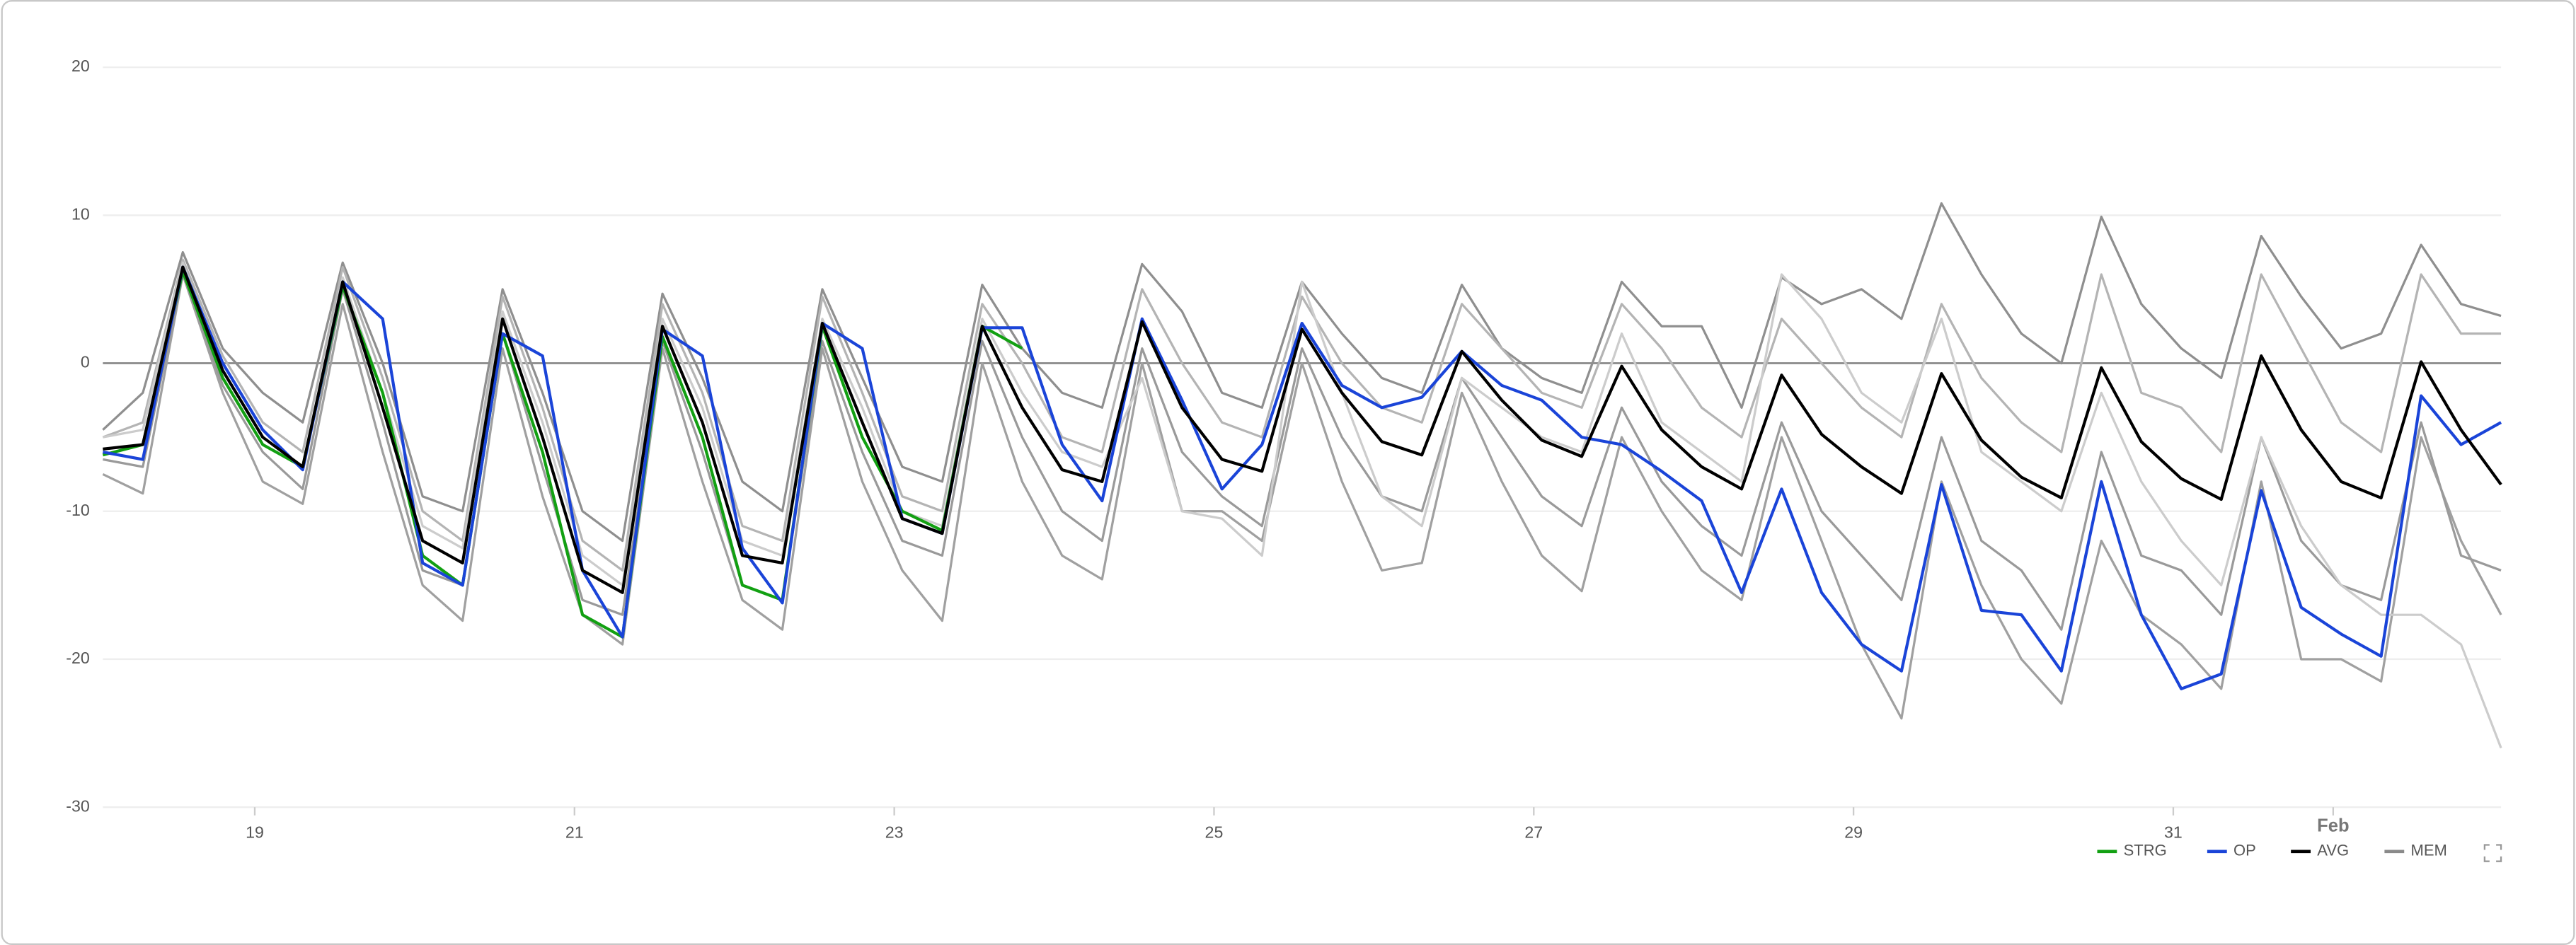 The image size is (2576, 945). Describe the element at coordinates (2245, 851) in the screenshot. I see `legend-label: OP` at that location.